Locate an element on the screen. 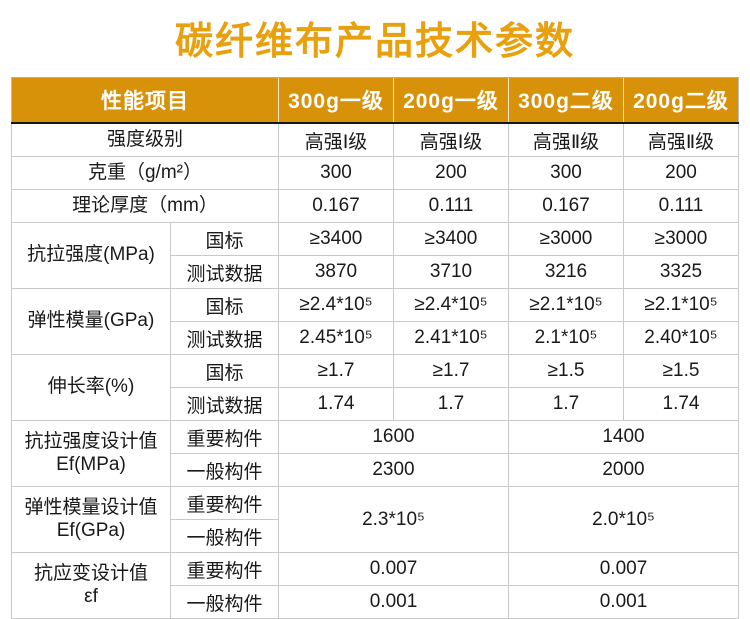 This screenshot has width=750, height=619. table-row: 强度级别 高强Ⅰ级 高强Ⅰ级 高强Ⅱ级 高强Ⅱ级 is located at coordinates (375, 139).